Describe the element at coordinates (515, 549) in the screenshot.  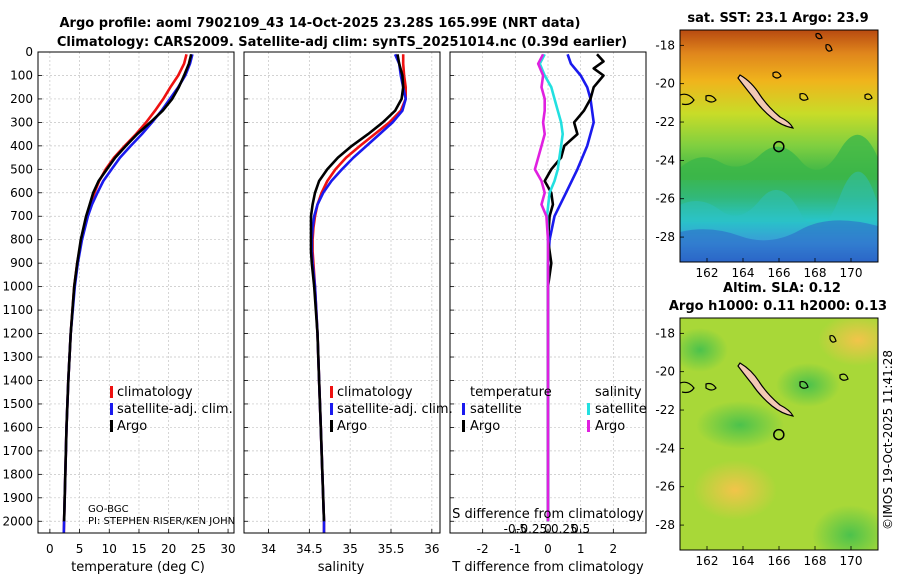
I see `x-tick-label: -1` at that location.